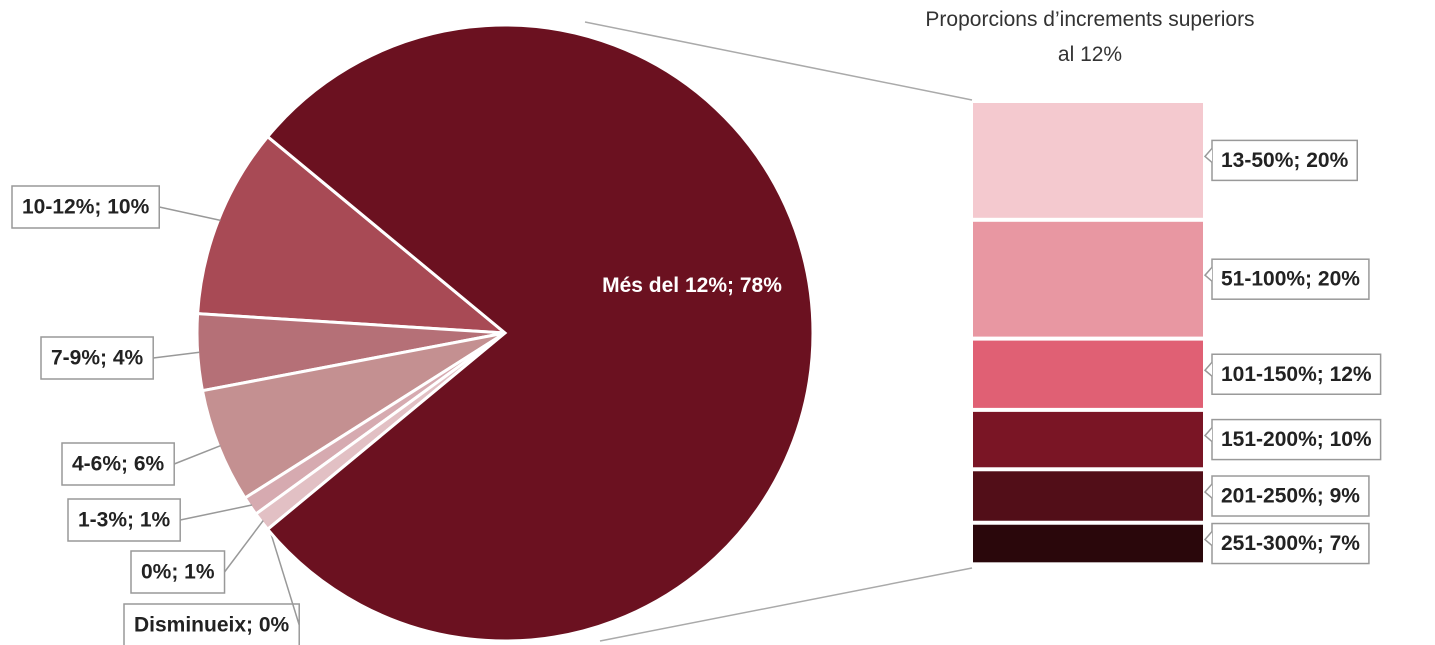 The width and height of the screenshot is (1435, 645). I want to click on data-label: 201-250%; 9%, so click(1290, 496).